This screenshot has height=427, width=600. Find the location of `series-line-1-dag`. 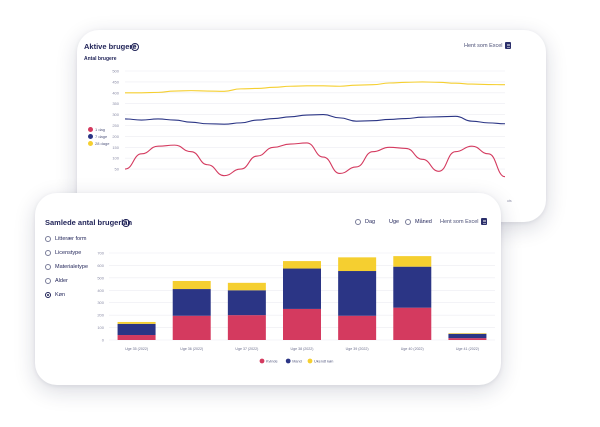

series-line-1-dag is located at coordinates (315, 160).